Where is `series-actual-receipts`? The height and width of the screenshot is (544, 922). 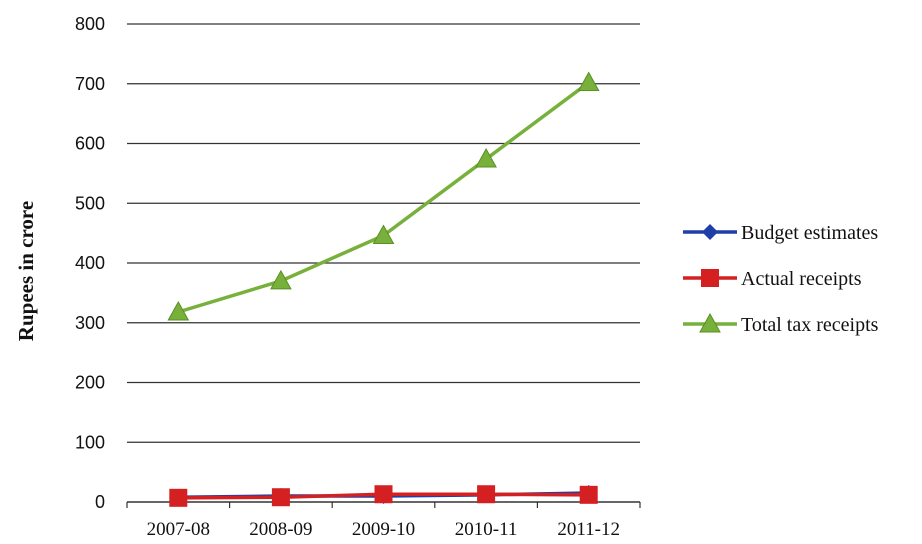
series-actual-receipts is located at coordinates (383, 496).